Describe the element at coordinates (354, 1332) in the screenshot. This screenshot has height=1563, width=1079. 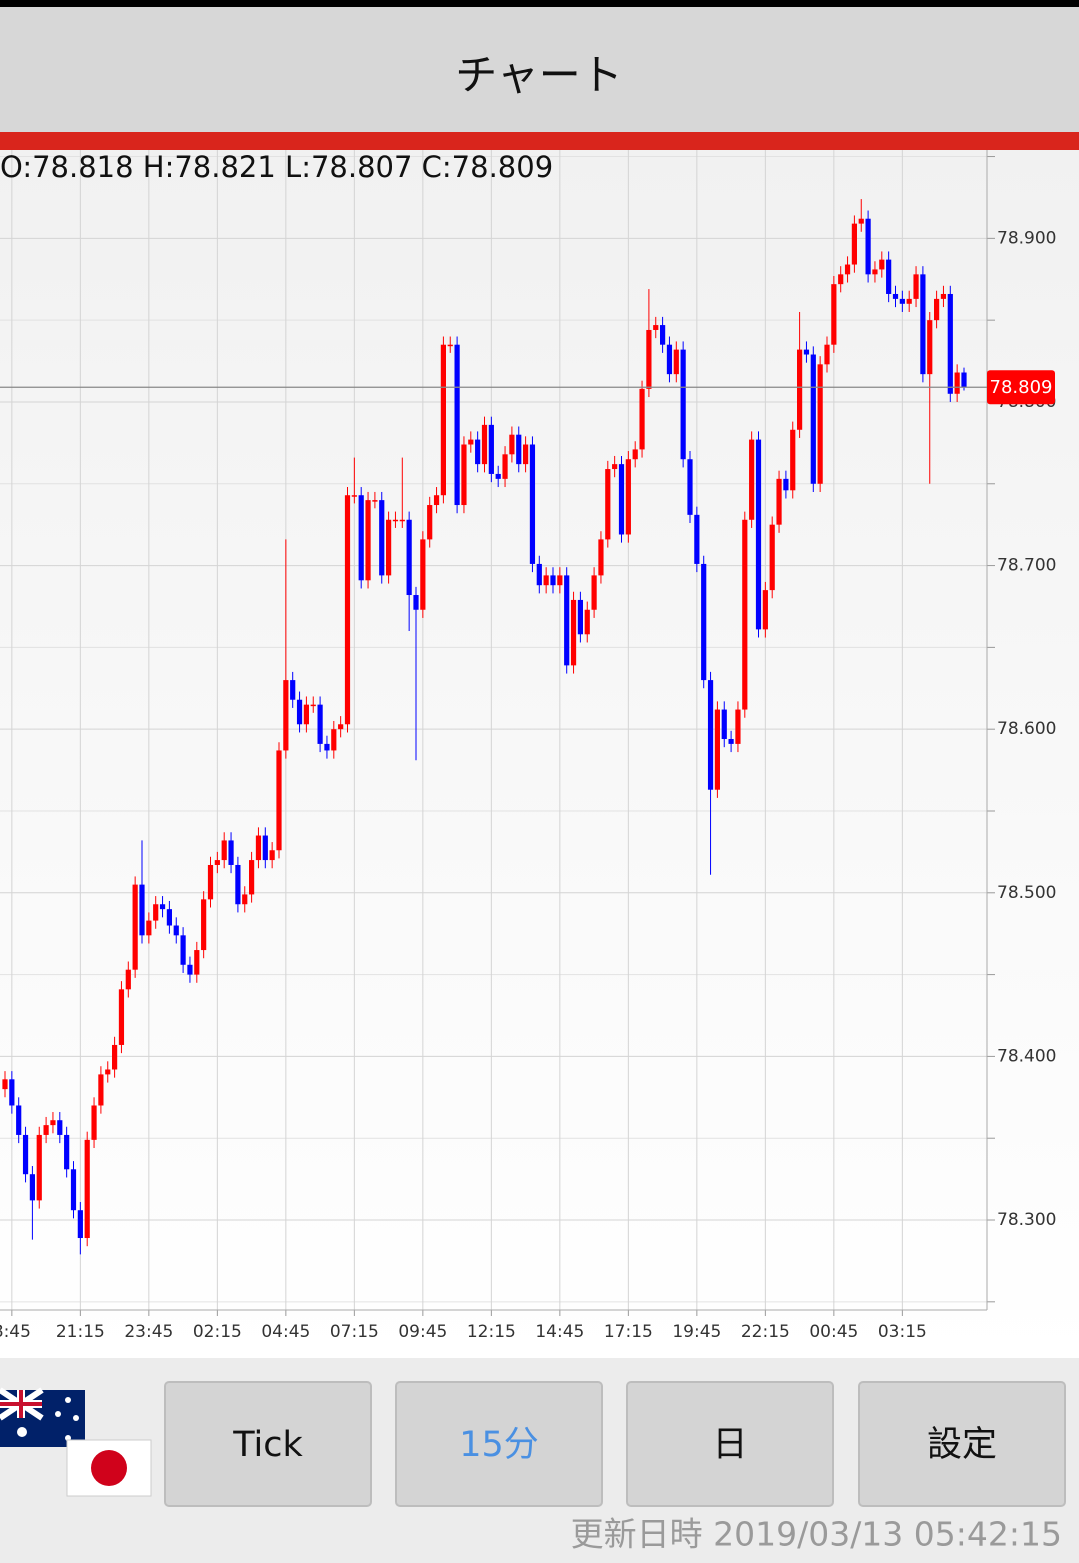
I see `x-tick-label: 07:15` at that location.